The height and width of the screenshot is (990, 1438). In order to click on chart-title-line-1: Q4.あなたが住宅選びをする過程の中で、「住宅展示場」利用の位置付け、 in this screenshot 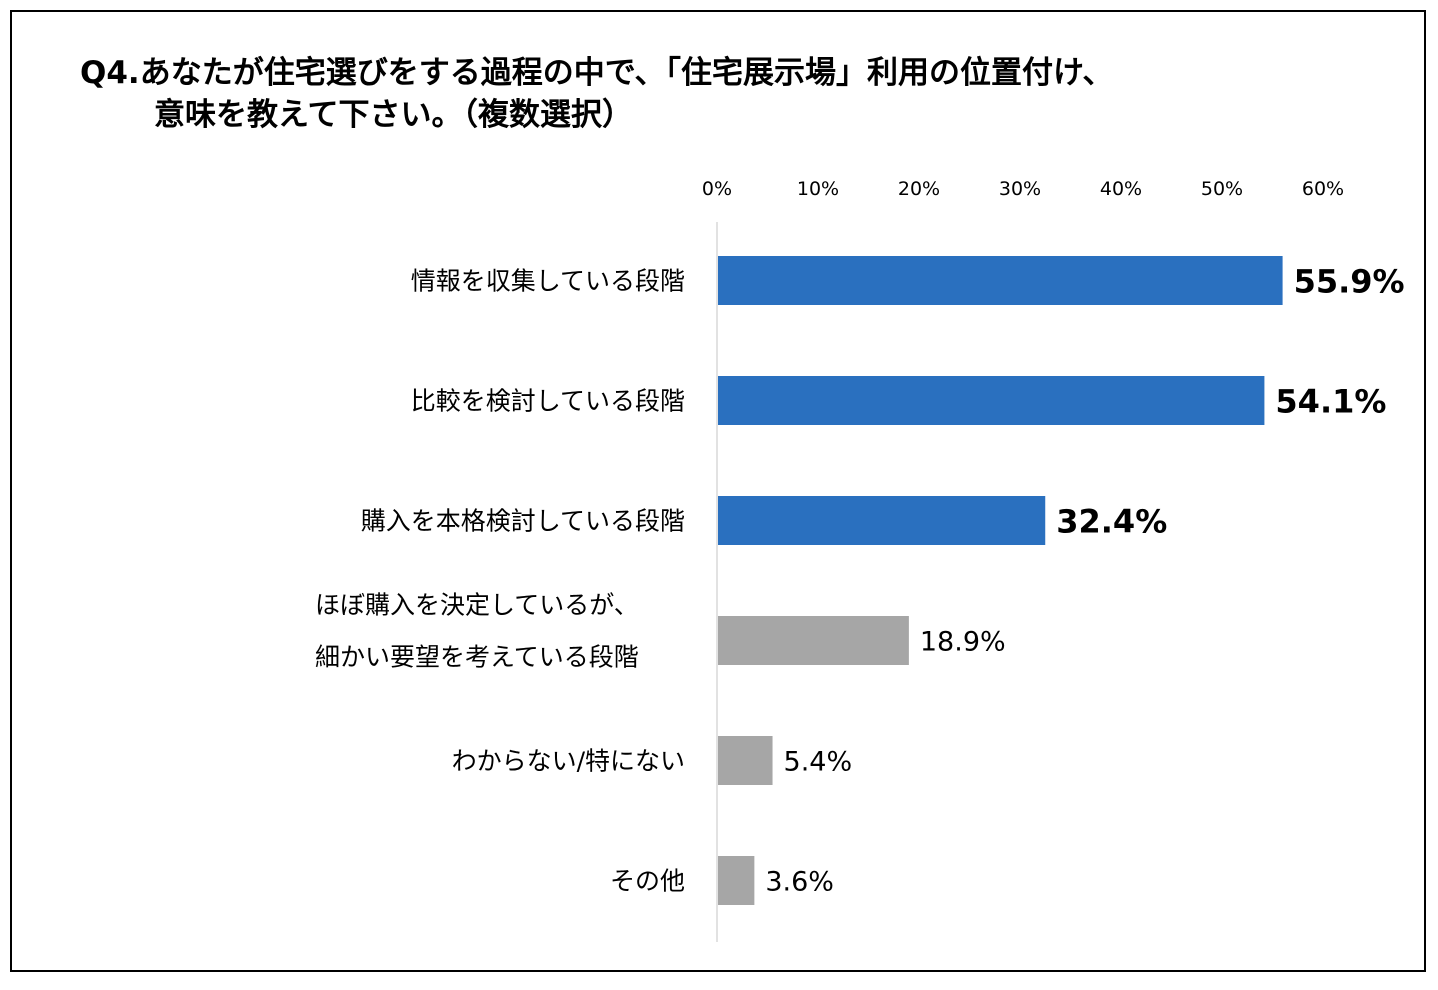, I will do `click(597, 73)`.